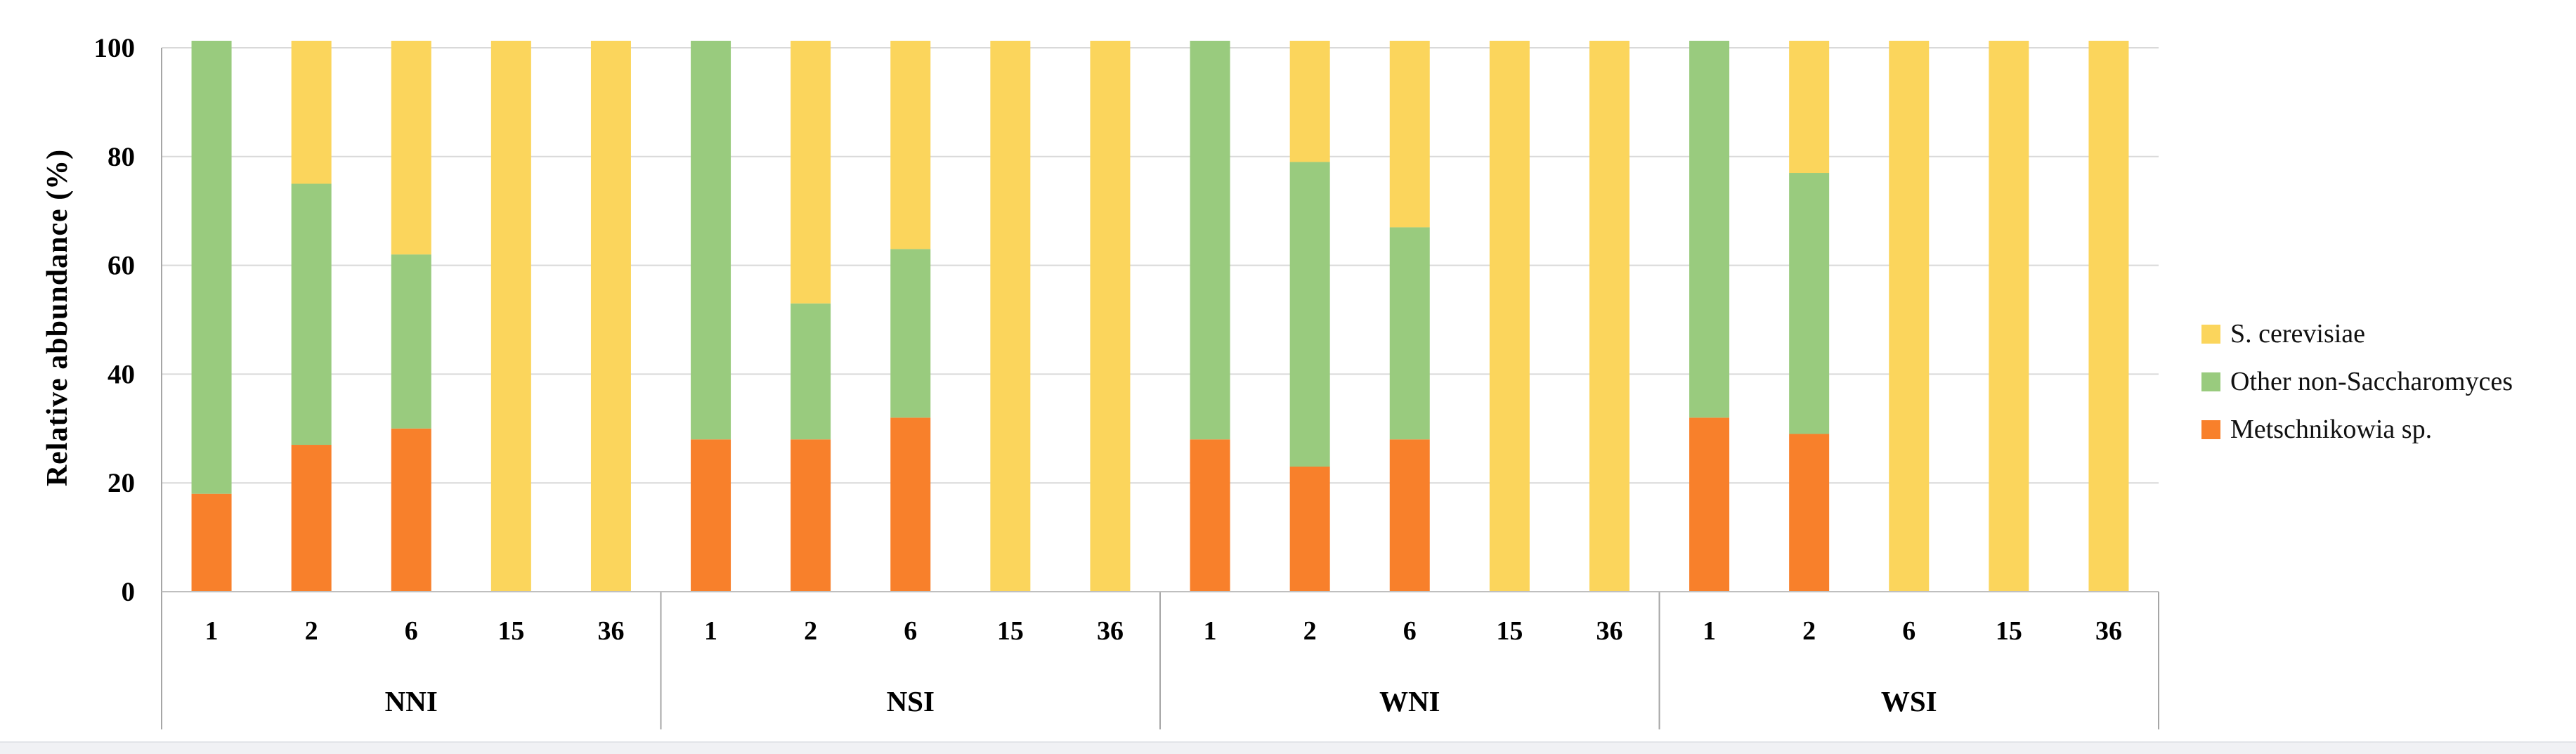 The height and width of the screenshot is (754, 2576). What do you see at coordinates (1409, 334) in the screenshot?
I see `bar-segment-WNI-6-other-non-saccharomyces` at bounding box center [1409, 334].